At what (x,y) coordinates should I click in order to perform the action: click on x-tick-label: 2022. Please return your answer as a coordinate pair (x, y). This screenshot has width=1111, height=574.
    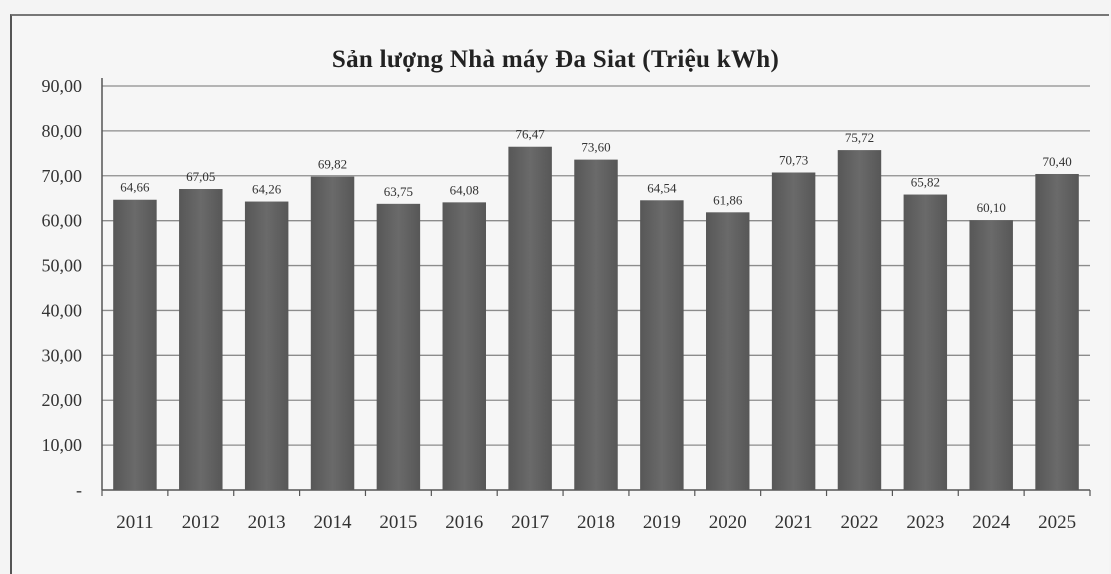
    Looking at the image, I should click on (859, 522).